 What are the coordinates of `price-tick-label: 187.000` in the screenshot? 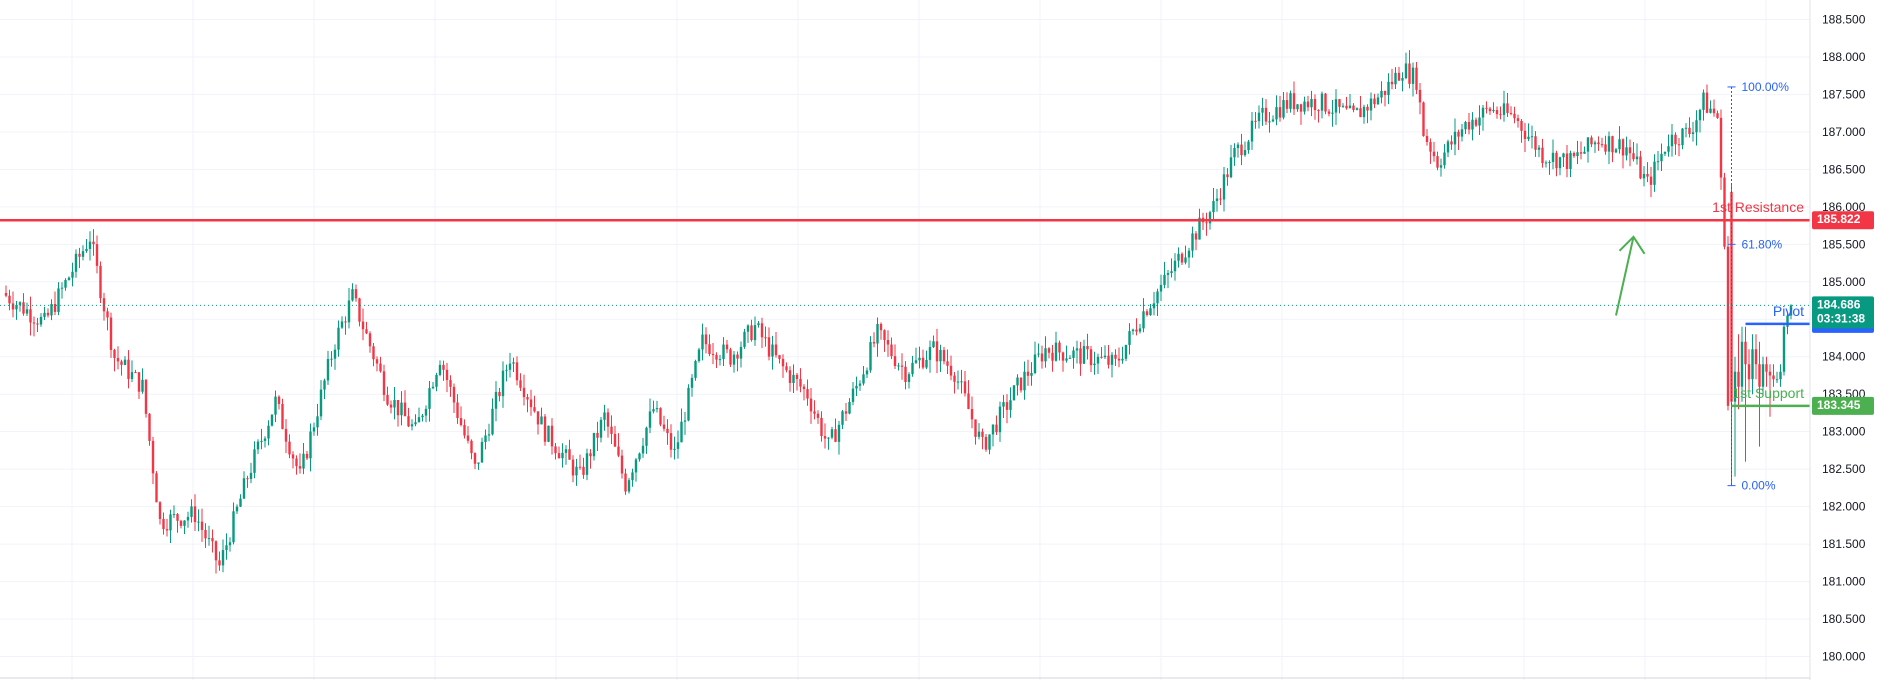 It's located at (1844, 132).